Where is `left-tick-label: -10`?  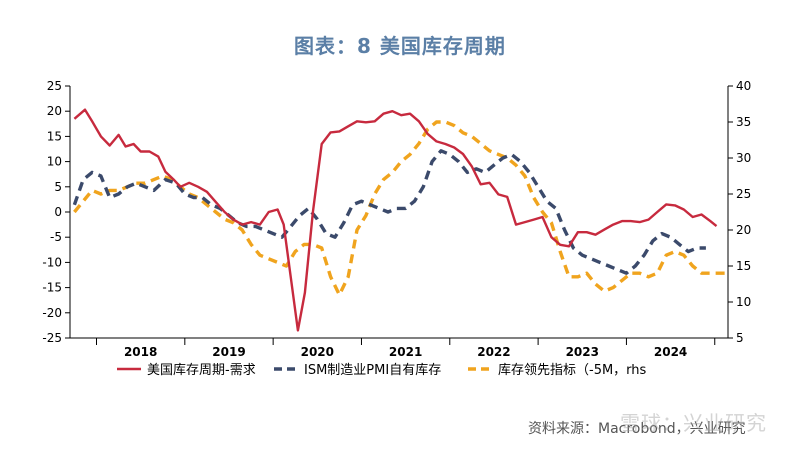
left-tick-label: -10 is located at coordinates (52, 262).